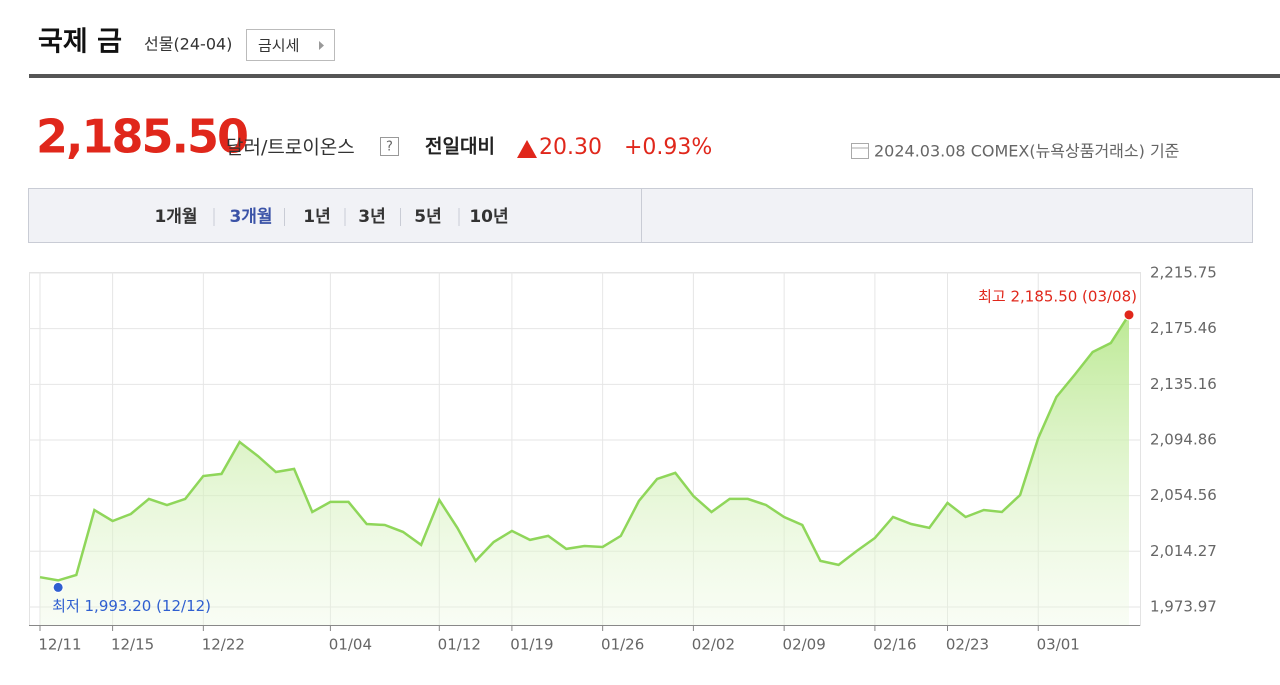  I want to click on price-unit: 달러/트로이온스, so click(290, 148).